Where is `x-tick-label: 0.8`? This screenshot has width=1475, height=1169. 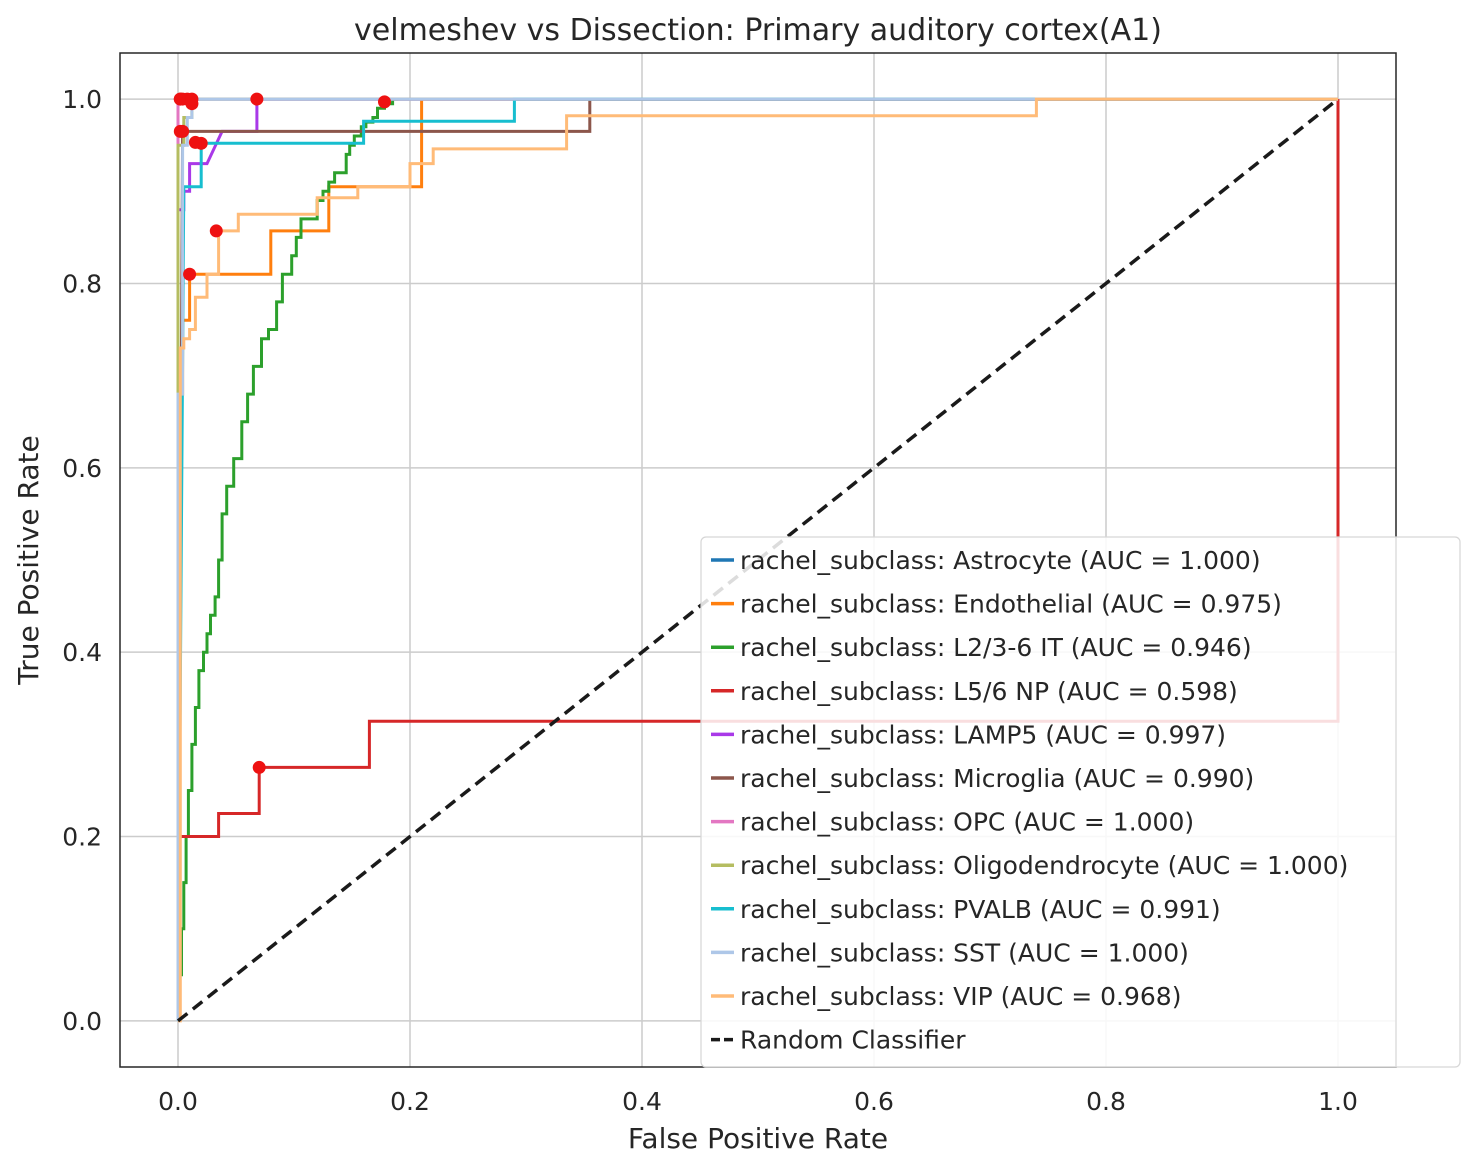 x-tick-label: 0.8 is located at coordinates (1106, 1101).